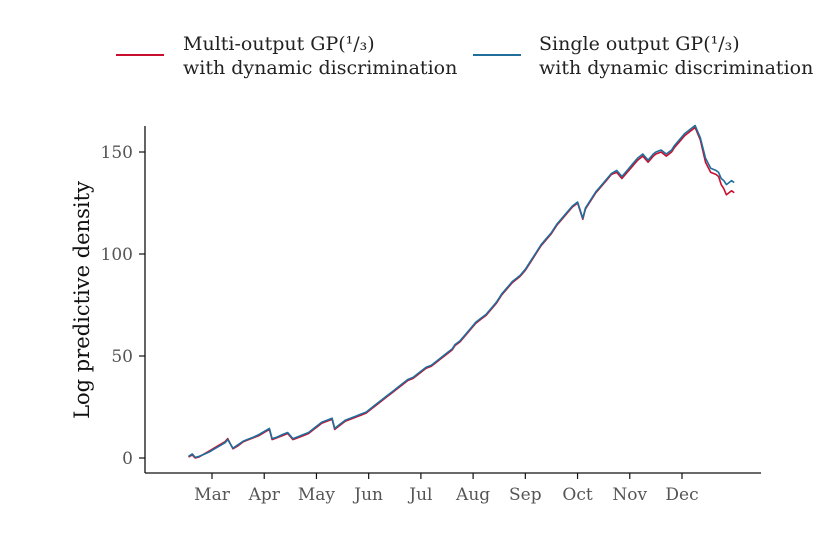 Image resolution: width=831 pixels, height=548 pixels. Describe the element at coordinates (320, 68) in the screenshot. I see `legend-label-multi-output-line2: with dynamic discrimination` at that location.